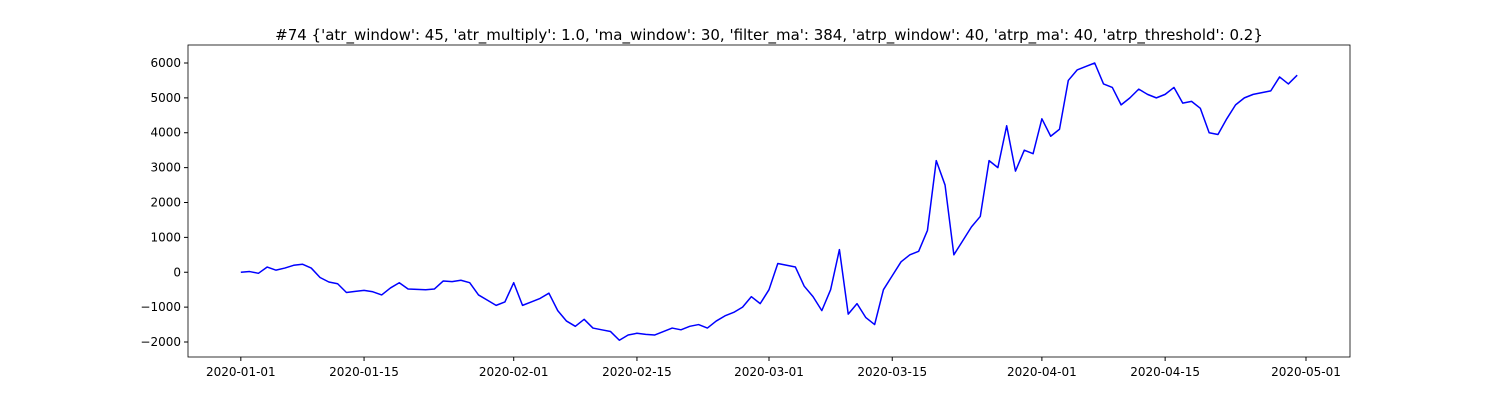  I want to click on x-tick-label: 2020-03-15, so click(892, 372).